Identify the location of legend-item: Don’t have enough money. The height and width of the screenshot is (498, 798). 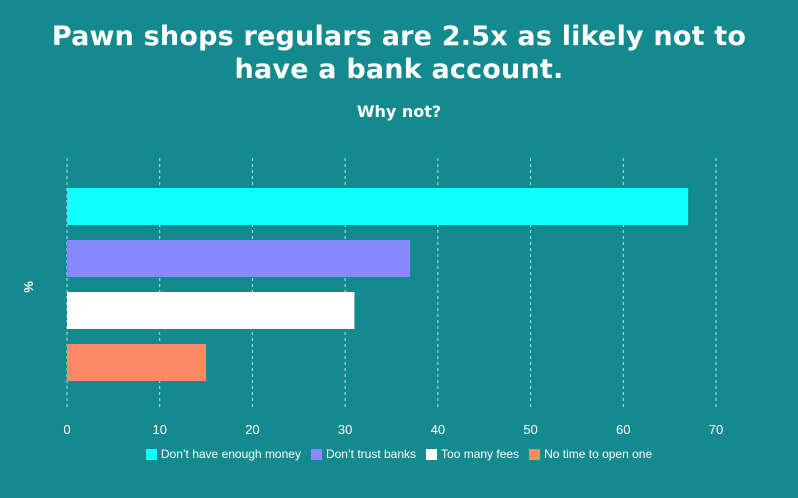
(223, 454).